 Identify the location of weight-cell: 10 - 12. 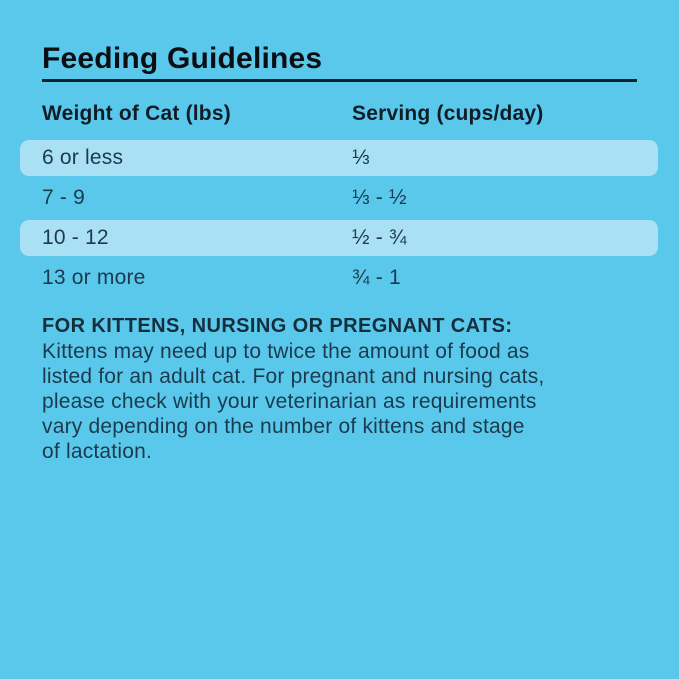
(75, 237).